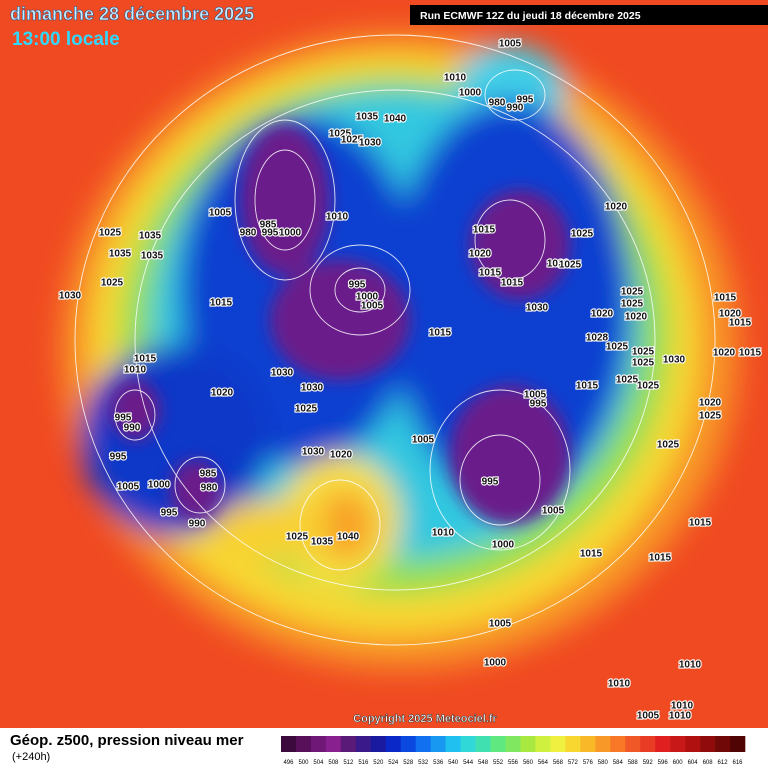 The height and width of the screenshot is (768, 768). Describe the element at coordinates (633, 763) in the screenshot. I see `scale-label: 588` at that location.